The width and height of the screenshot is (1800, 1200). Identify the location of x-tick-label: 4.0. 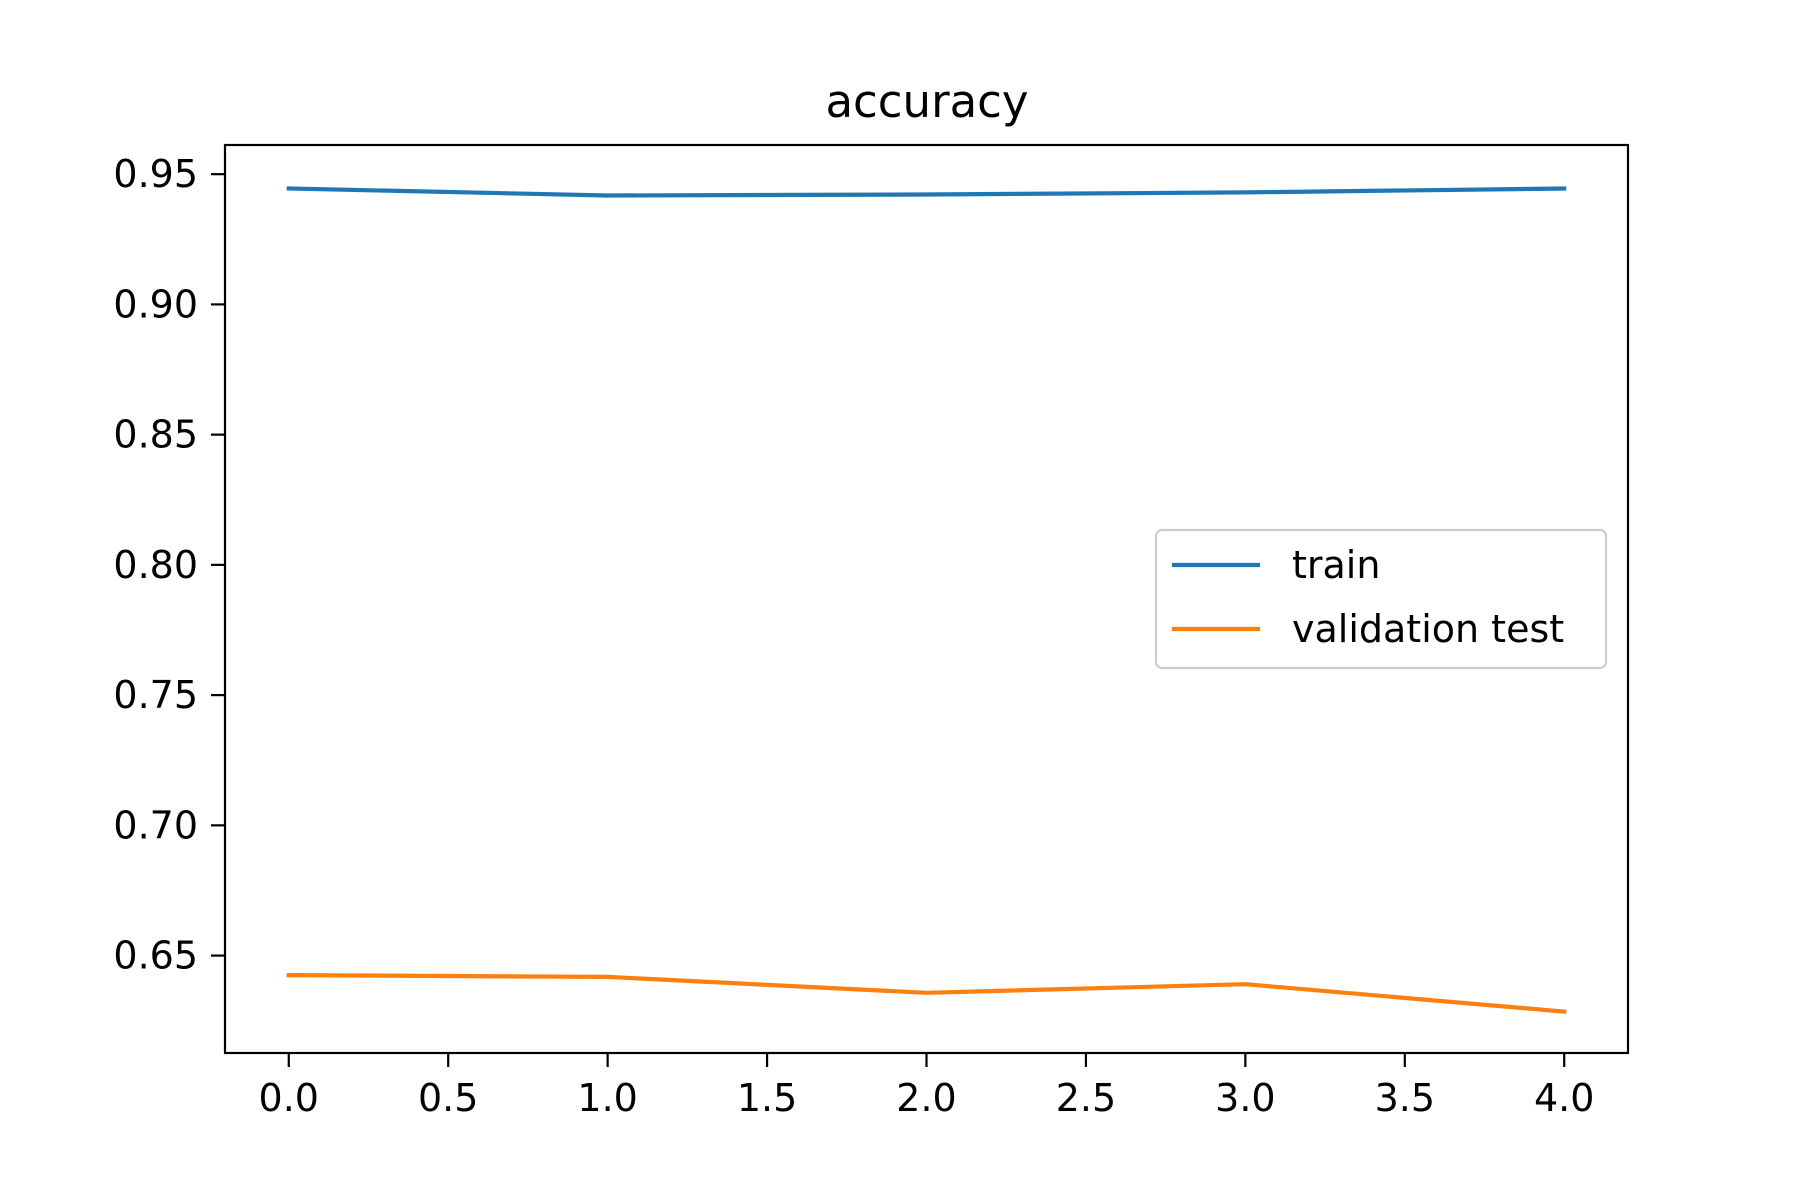
(1564, 1098).